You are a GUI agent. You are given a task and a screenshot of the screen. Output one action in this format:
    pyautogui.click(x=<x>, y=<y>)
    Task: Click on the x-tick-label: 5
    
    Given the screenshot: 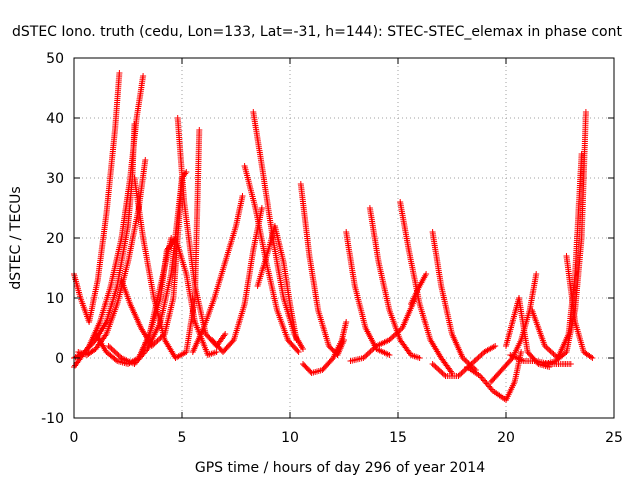 What is the action you would take?
    pyautogui.click(x=182, y=438)
    